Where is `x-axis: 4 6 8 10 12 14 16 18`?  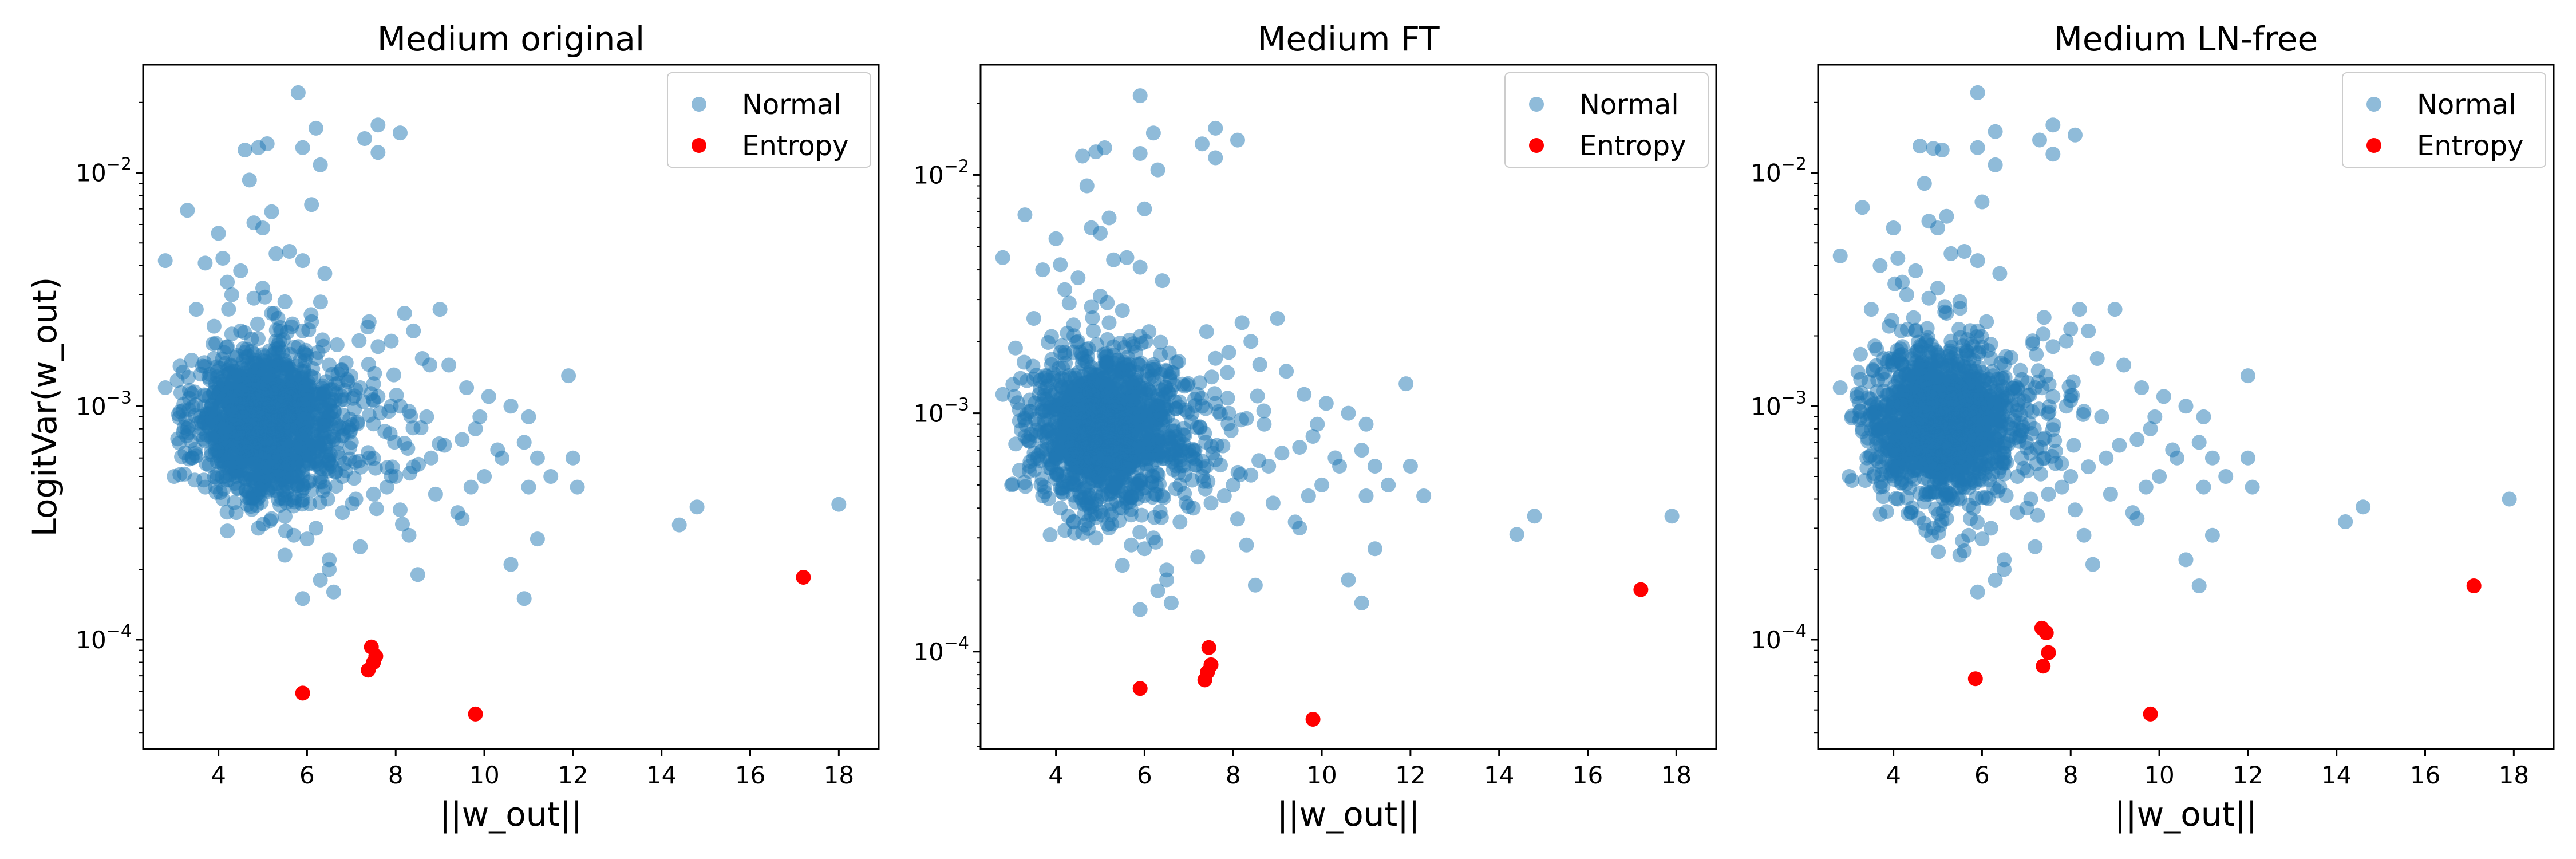 x-axis: 4 6 8 10 12 14 16 18 is located at coordinates (2207, 769).